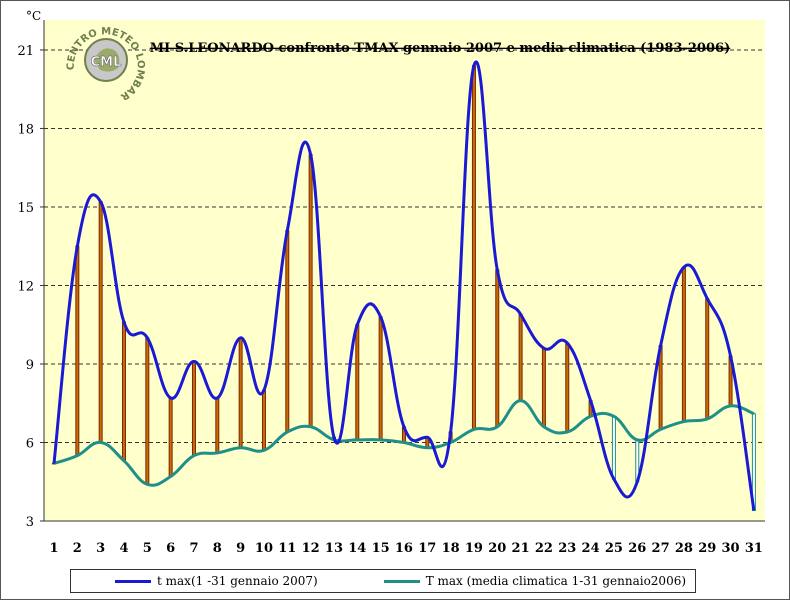  Describe the element at coordinates (521, 548) in the screenshot. I see `x-tick-label-21: 21` at that location.